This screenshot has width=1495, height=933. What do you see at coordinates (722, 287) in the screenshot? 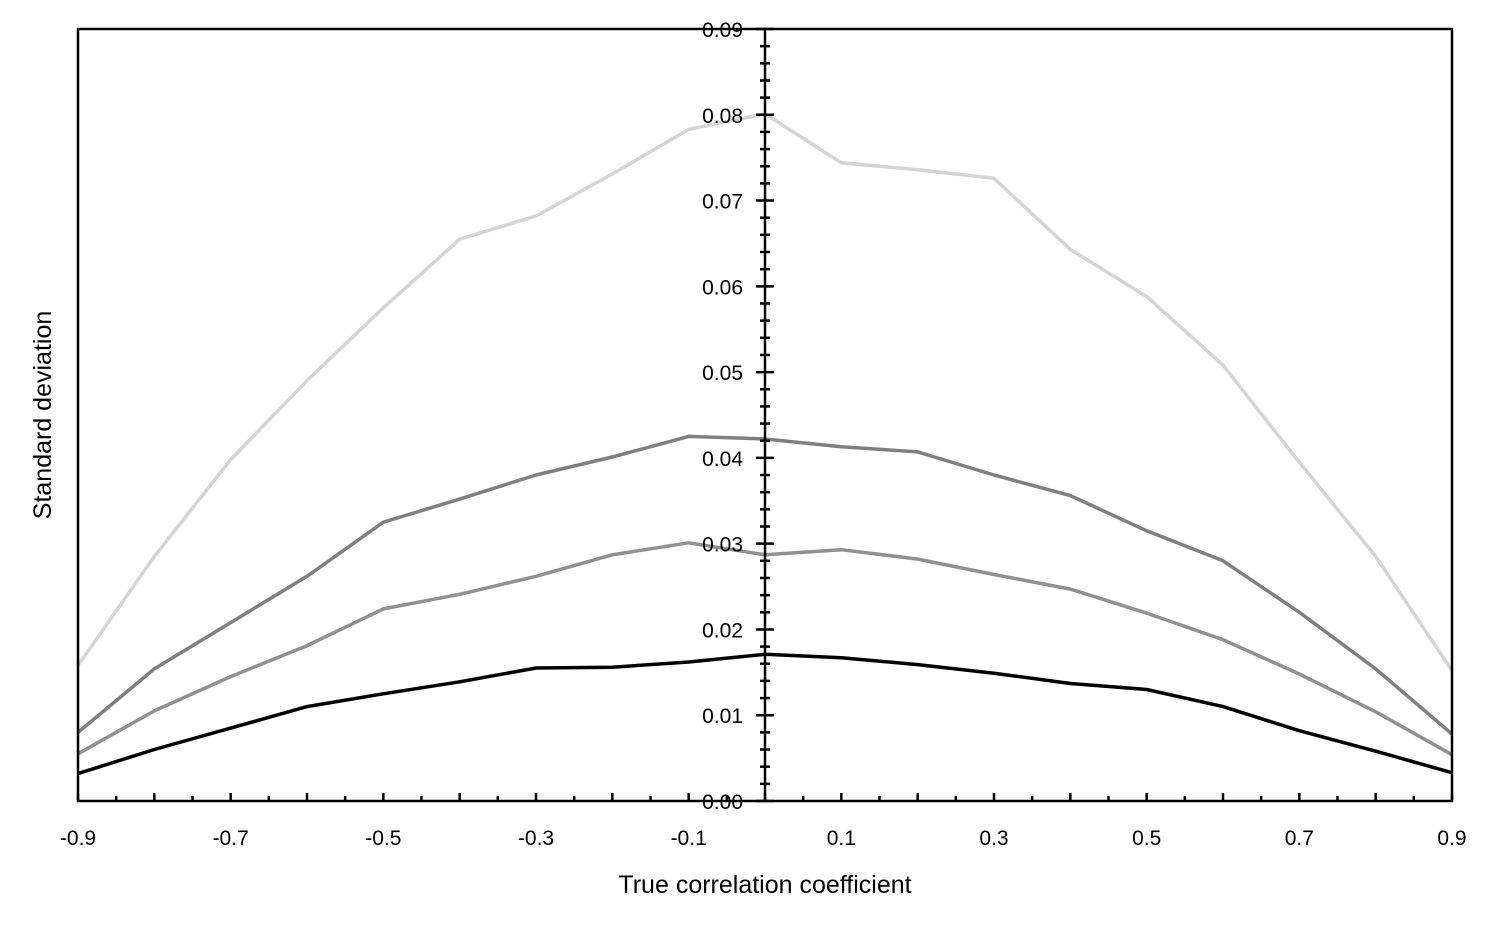
I see `y-tick-label: 0.06` at bounding box center [722, 287].